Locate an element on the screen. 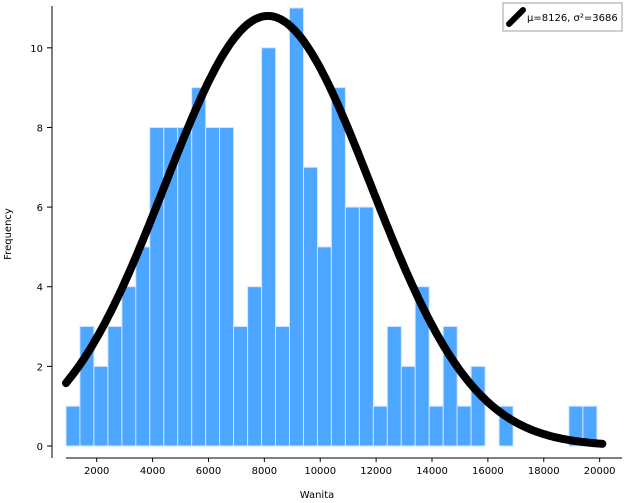 This screenshot has height=503, width=625. y-tick-label: 6 is located at coordinates (40, 208).